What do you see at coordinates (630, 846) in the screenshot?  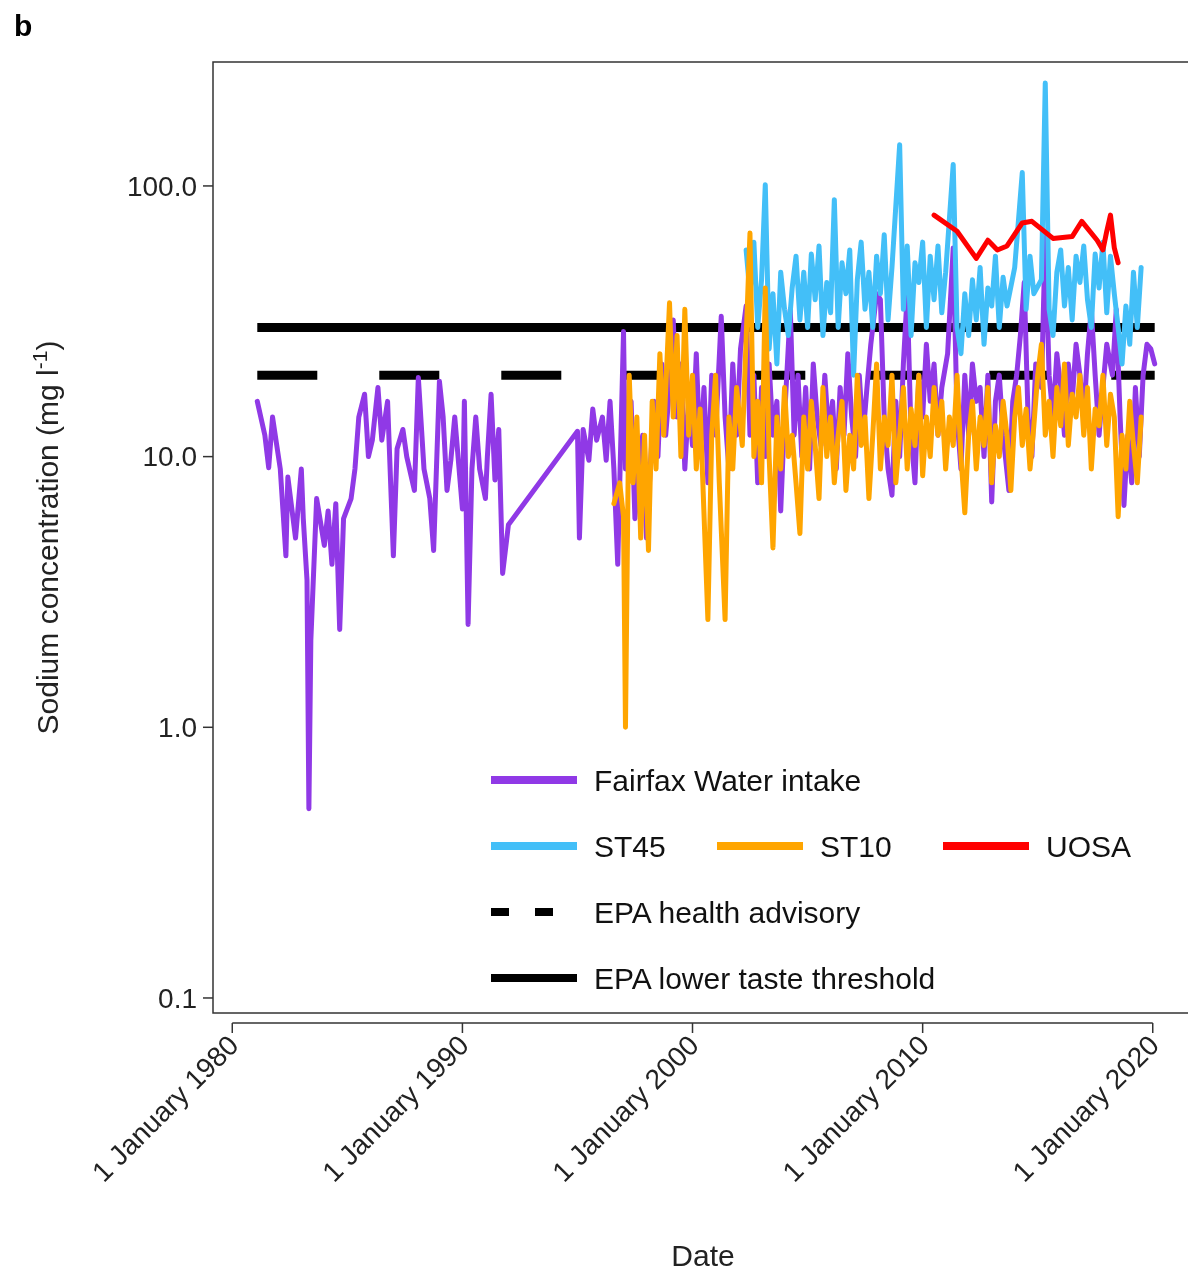 I see `legend-label: ST45` at bounding box center [630, 846].